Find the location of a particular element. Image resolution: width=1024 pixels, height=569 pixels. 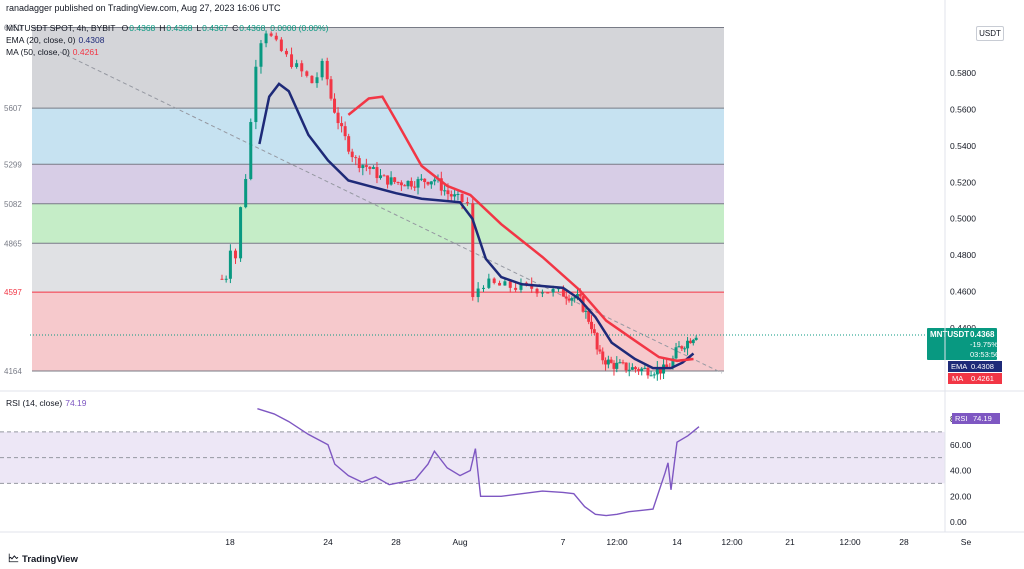

price-tick-label: 0.5000 is located at coordinates (963, 219).